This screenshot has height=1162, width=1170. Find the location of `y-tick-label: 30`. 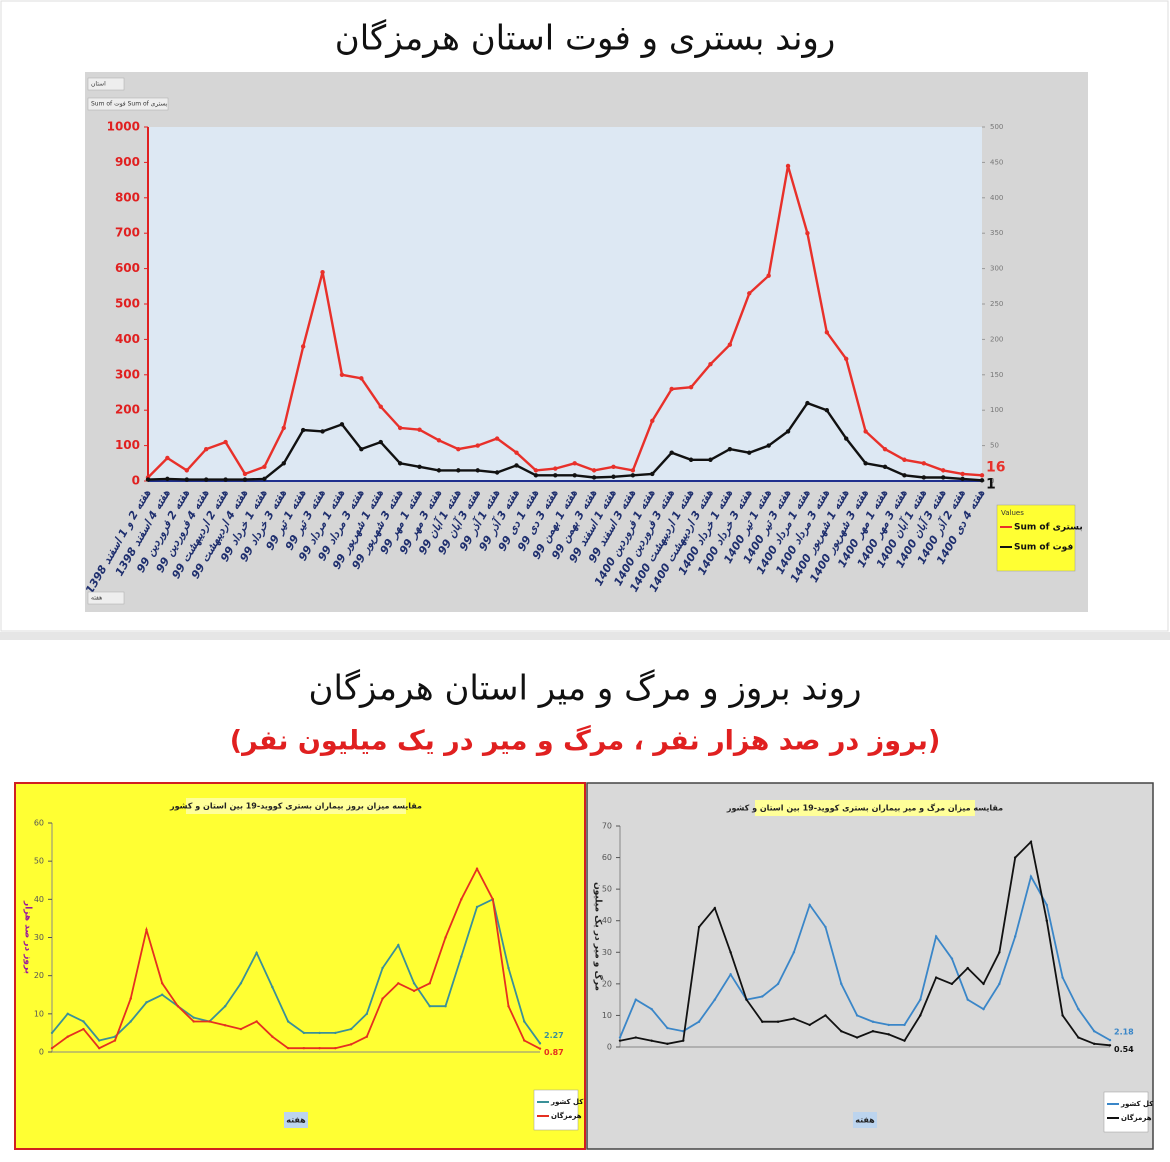

y-tick-label: 30 is located at coordinates (39, 937).